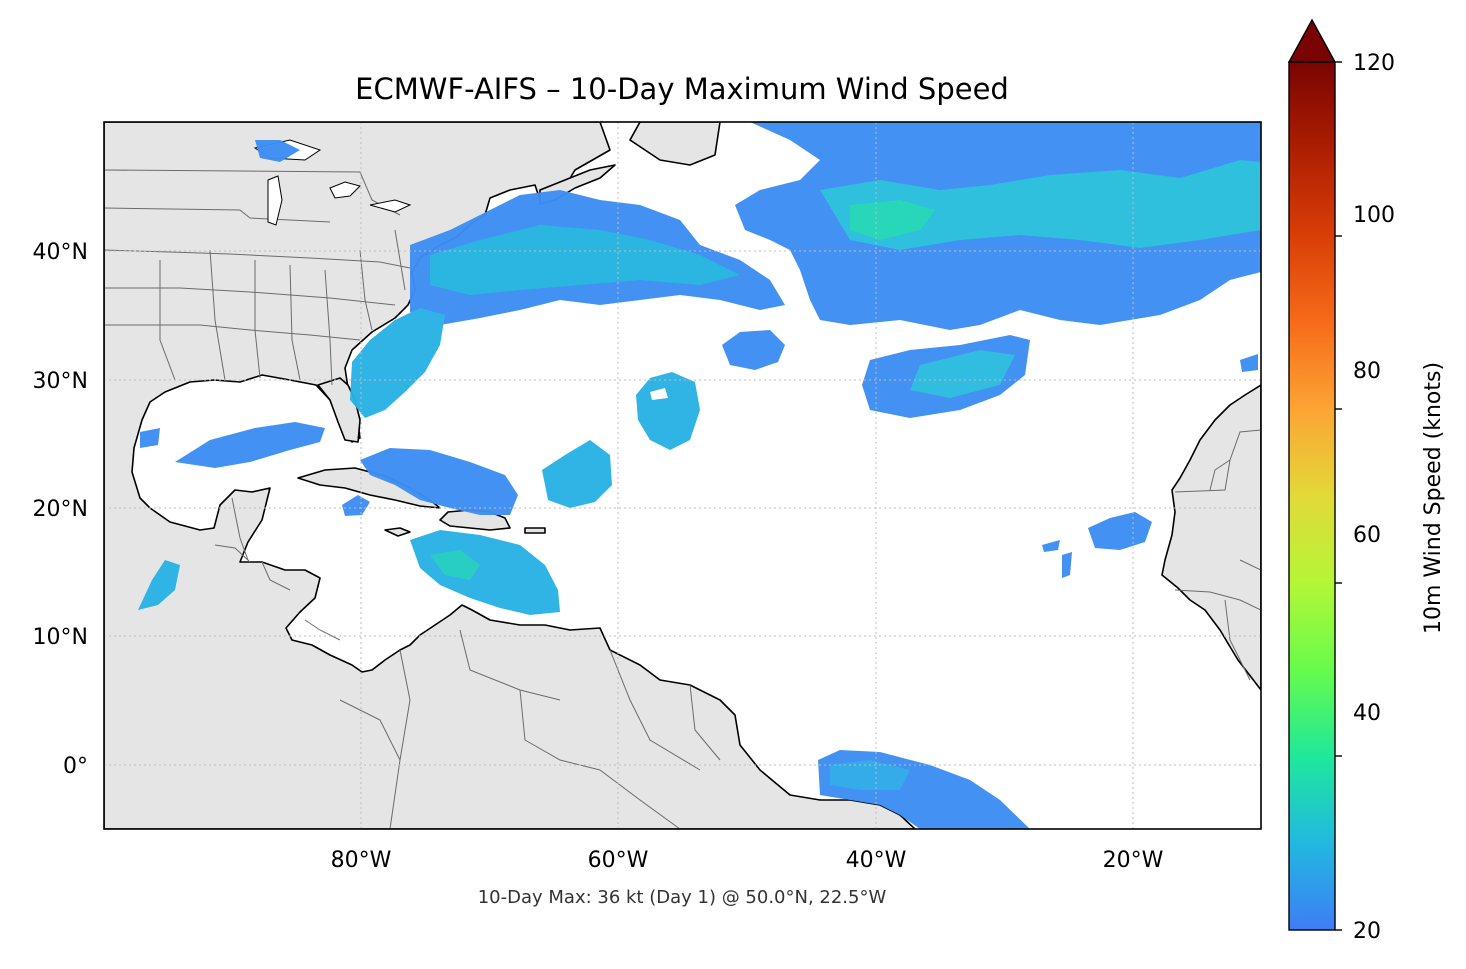 This screenshot has height=969, width=1466. I want to click on cb-tick-20: 20, so click(1367, 931).